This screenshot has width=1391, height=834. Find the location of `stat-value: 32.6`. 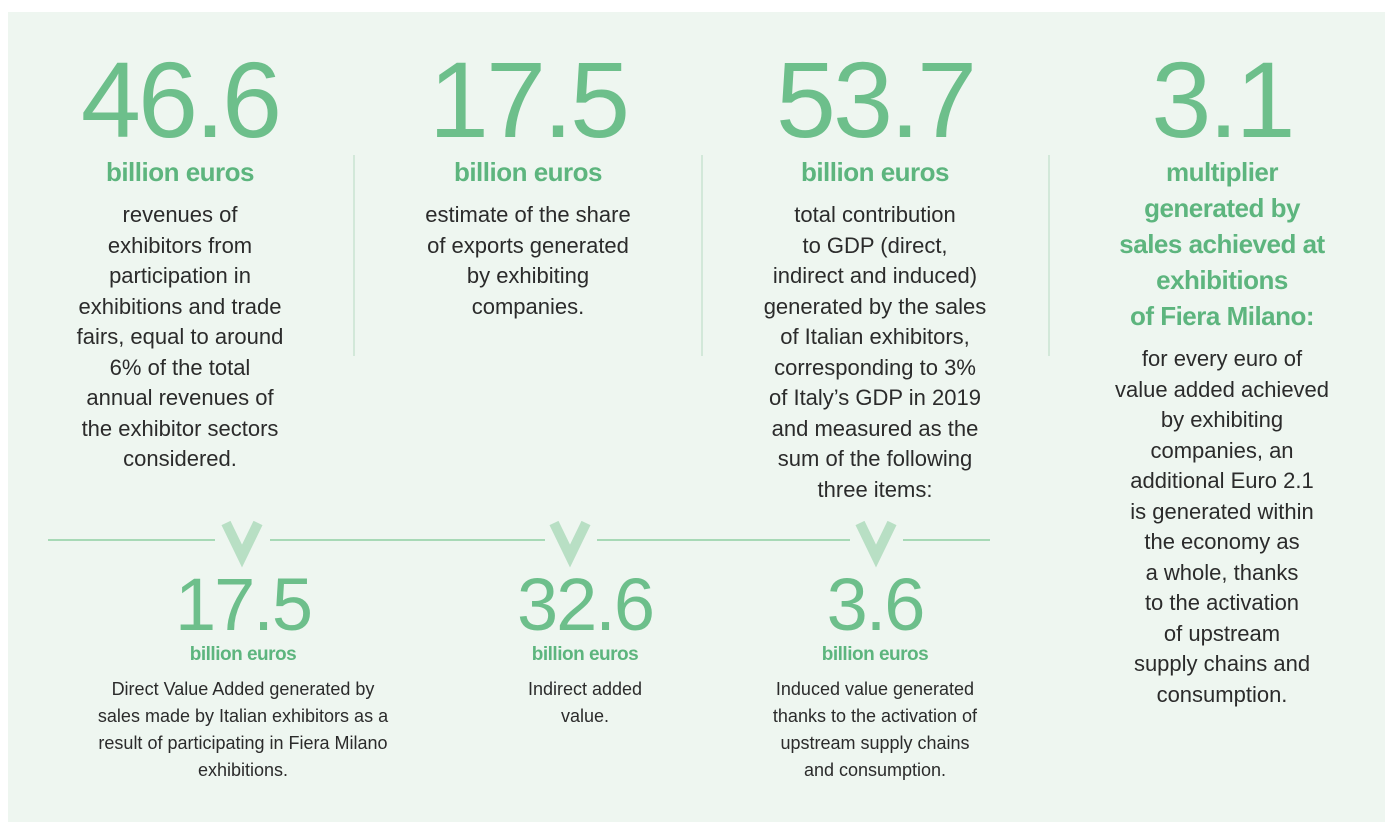

stat-value: 32.6 is located at coordinates (585, 604).